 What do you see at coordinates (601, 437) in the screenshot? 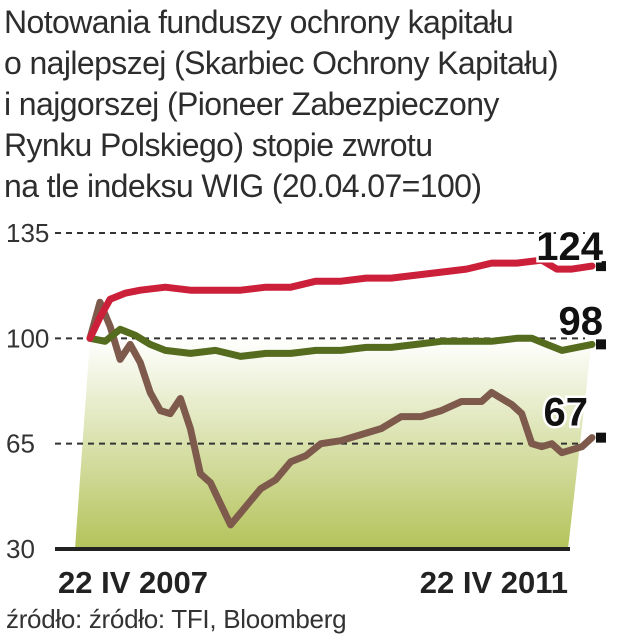
I see `end-marker-worst` at bounding box center [601, 437].